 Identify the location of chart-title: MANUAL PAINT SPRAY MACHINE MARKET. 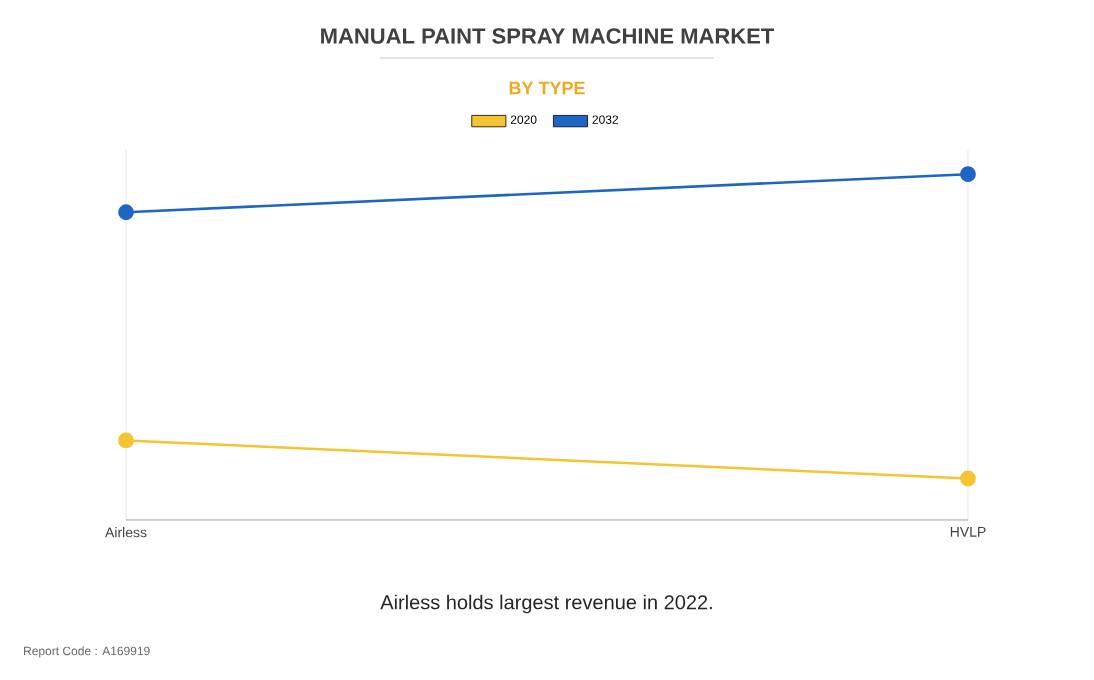
(548, 36).